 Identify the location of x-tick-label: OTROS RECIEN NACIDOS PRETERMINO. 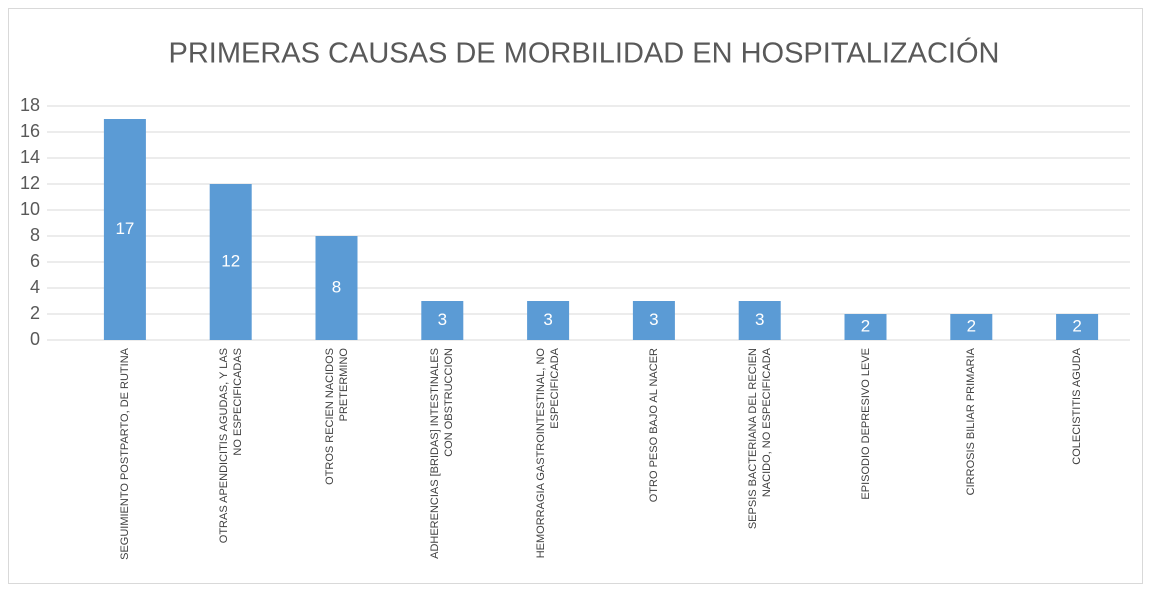
(336, 416).